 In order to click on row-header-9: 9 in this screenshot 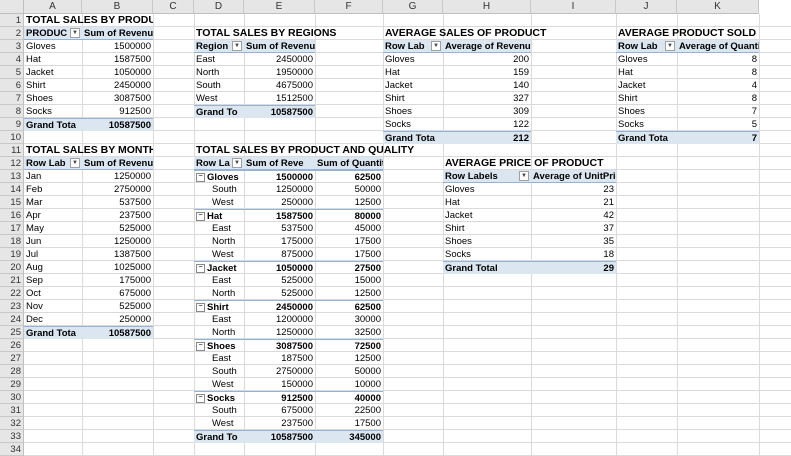, I will do `click(12, 124)`.